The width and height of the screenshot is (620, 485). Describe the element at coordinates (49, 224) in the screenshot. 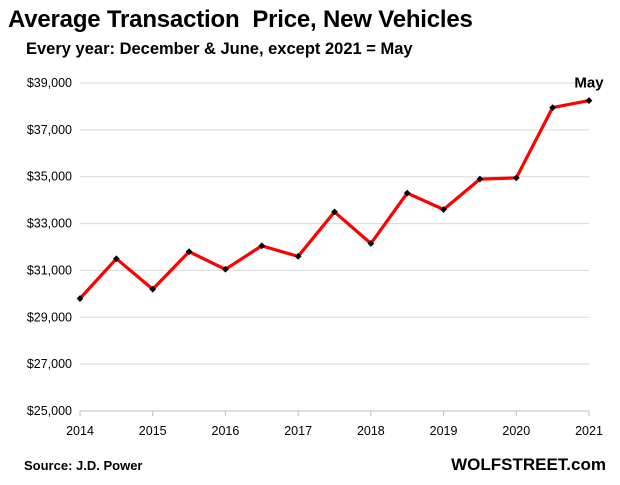

I see `y-tick-label: $33,000` at that location.